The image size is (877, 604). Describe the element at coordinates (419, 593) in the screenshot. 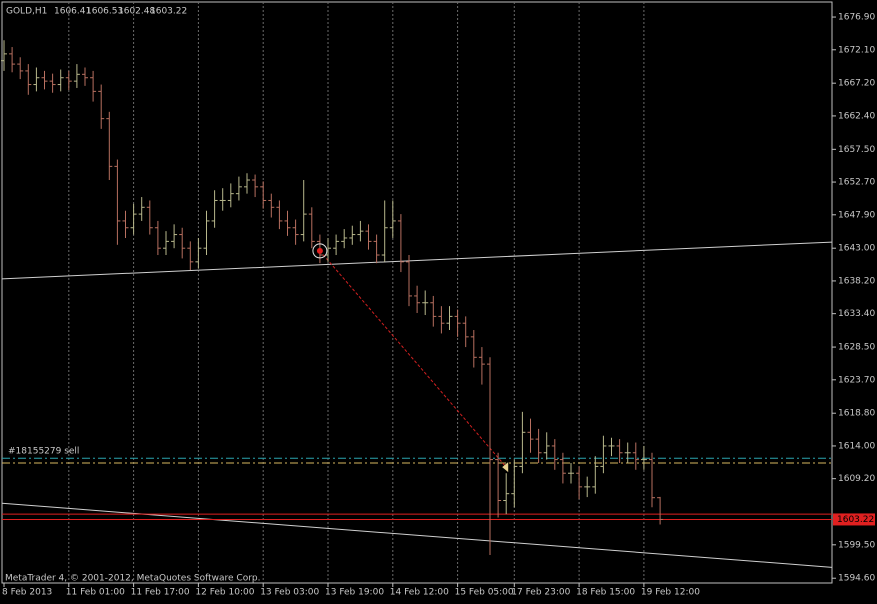

I see `x-tick-label: 14 Feb 12:00` at that location.